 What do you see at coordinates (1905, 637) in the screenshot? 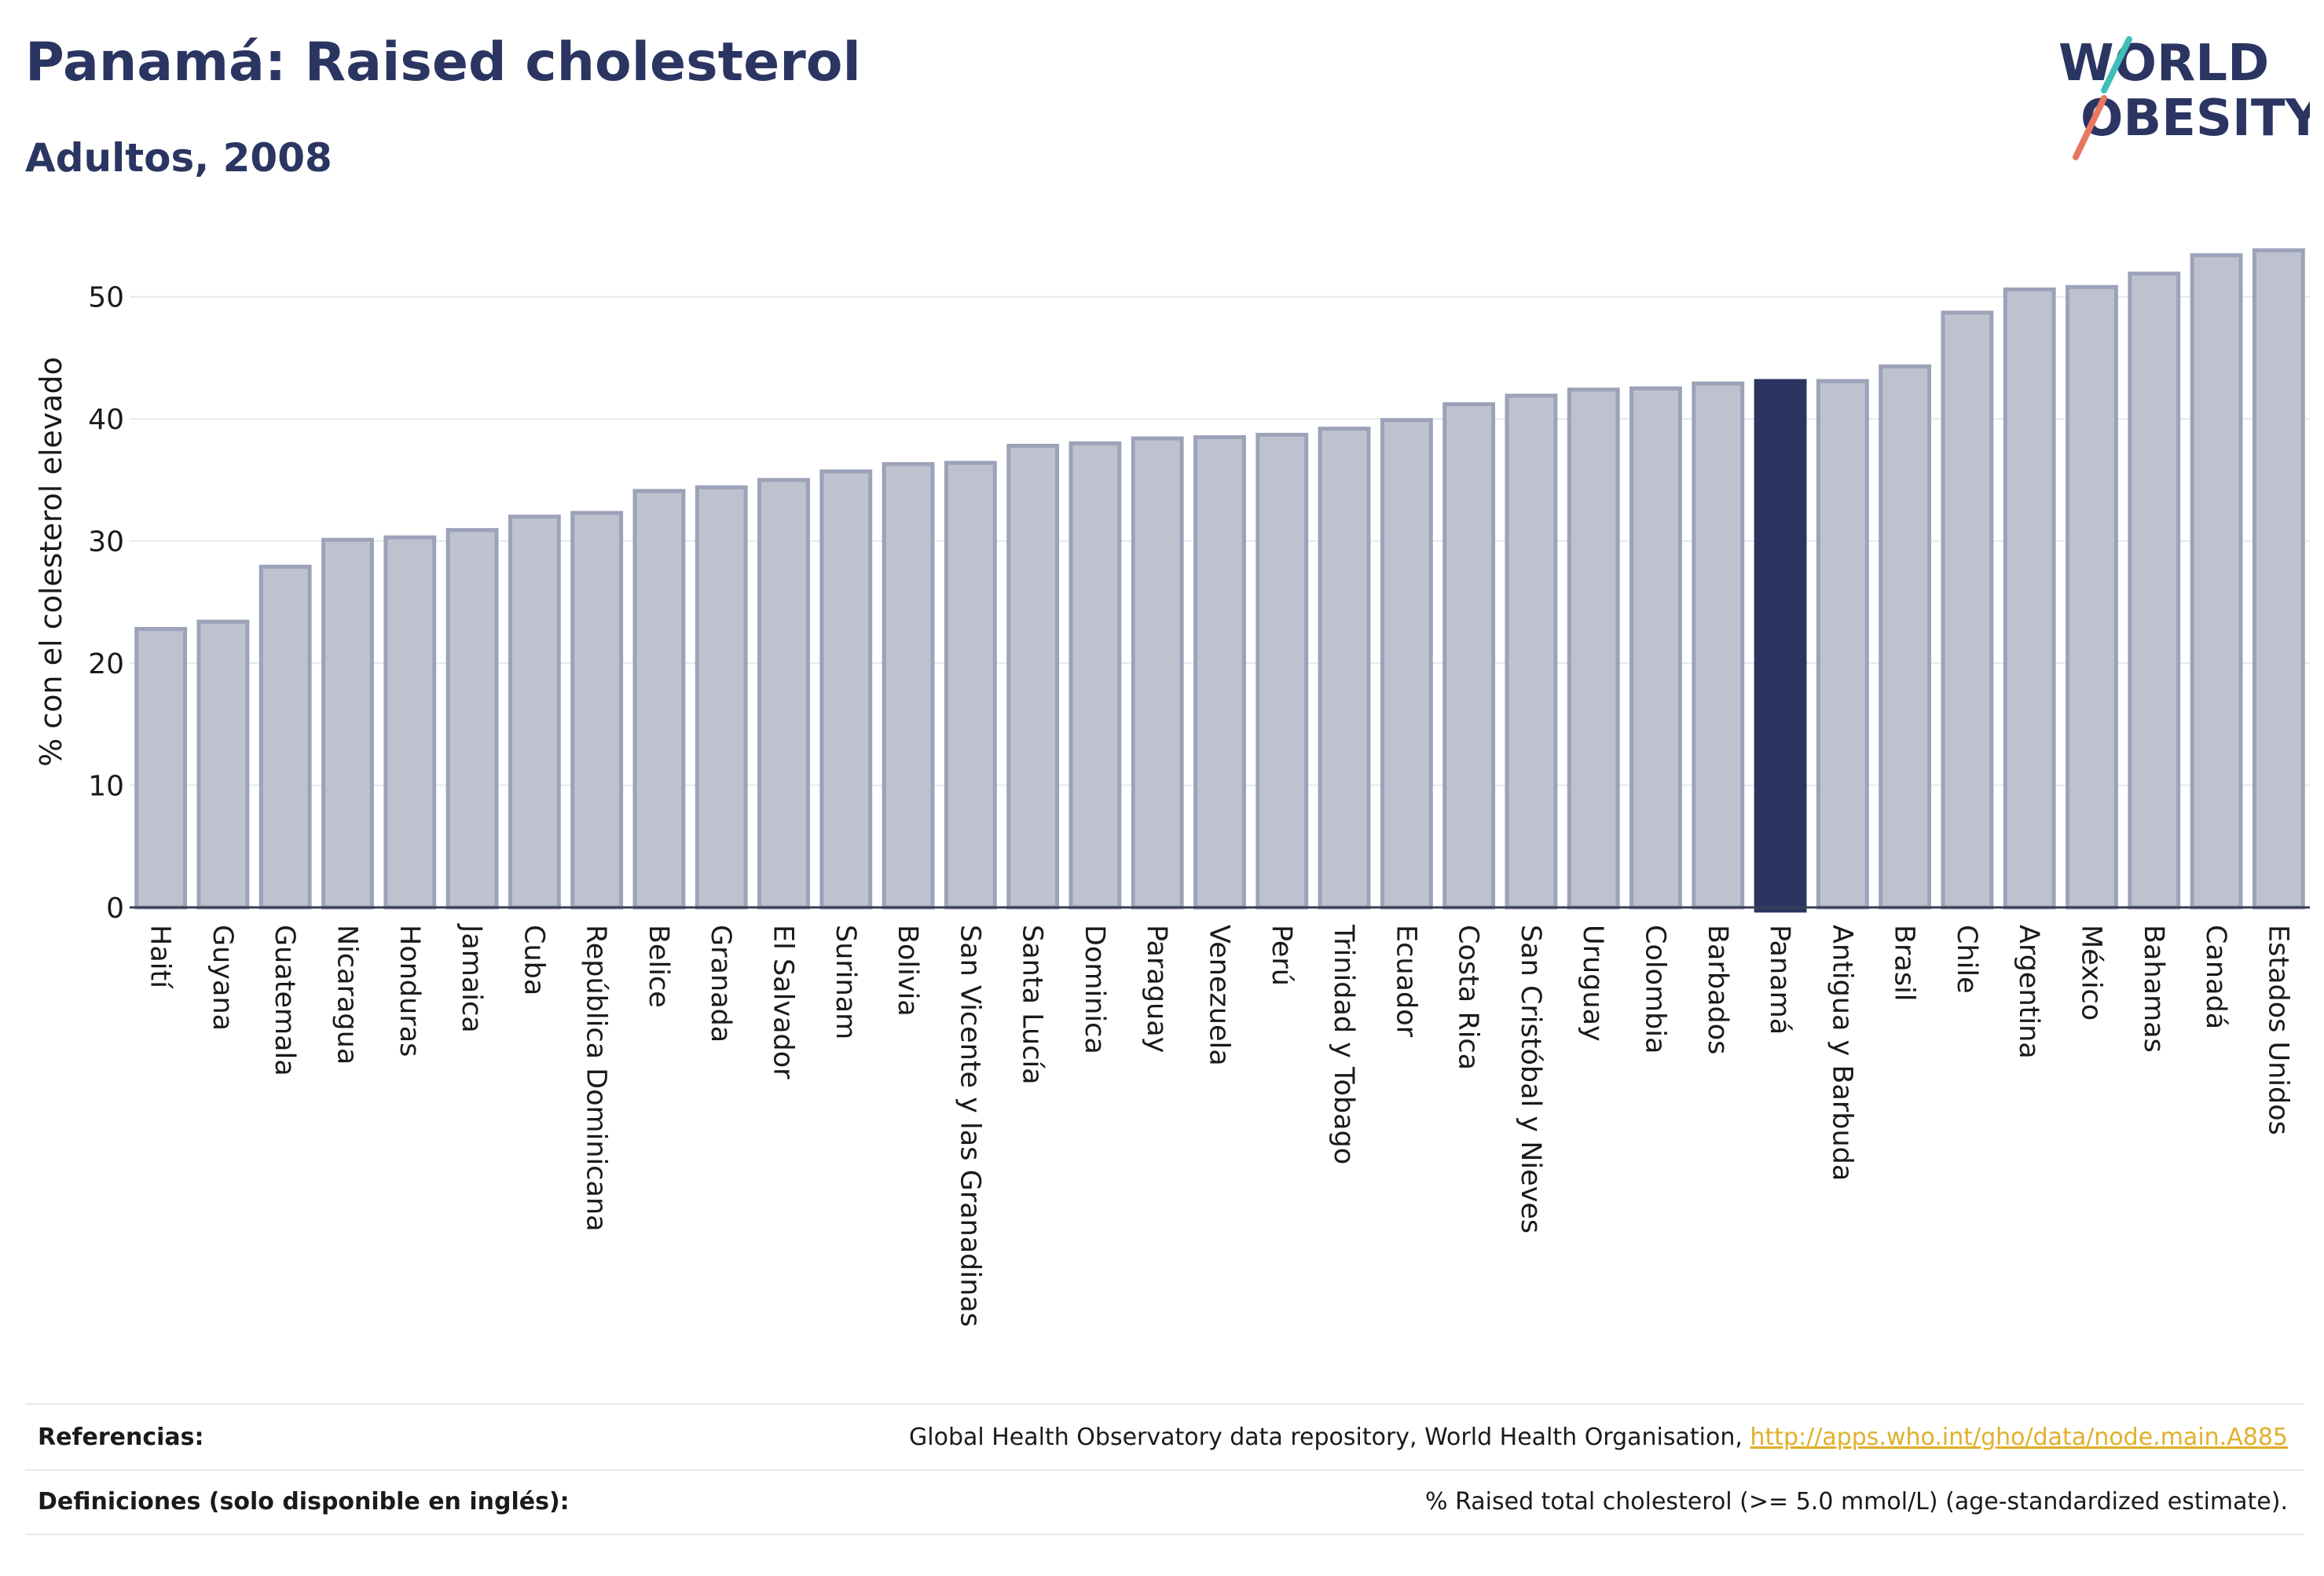
I see `bar-29: Brasil: 44.3` at bounding box center [1905, 637].